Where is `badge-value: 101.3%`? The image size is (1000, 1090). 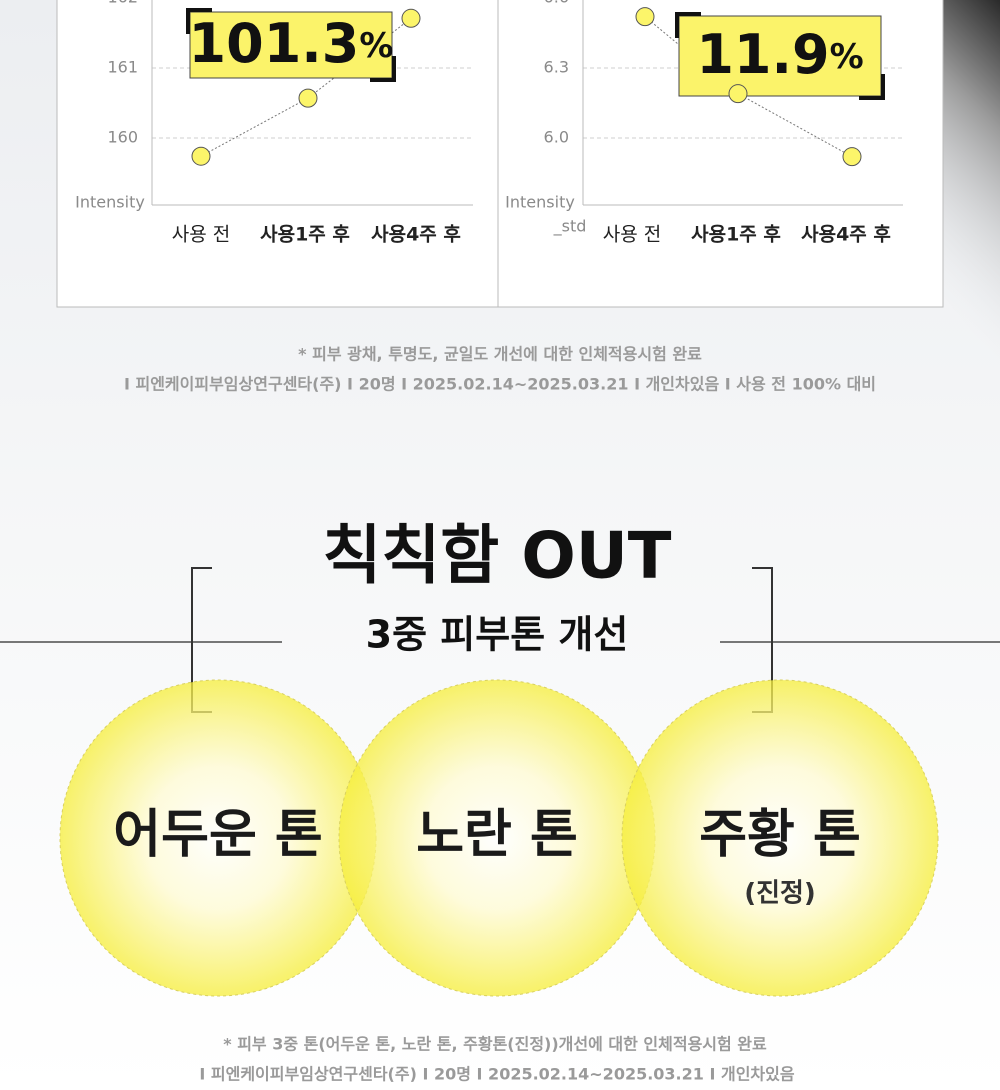
badge-value: 101.3% is located at coordinates (291, 43).